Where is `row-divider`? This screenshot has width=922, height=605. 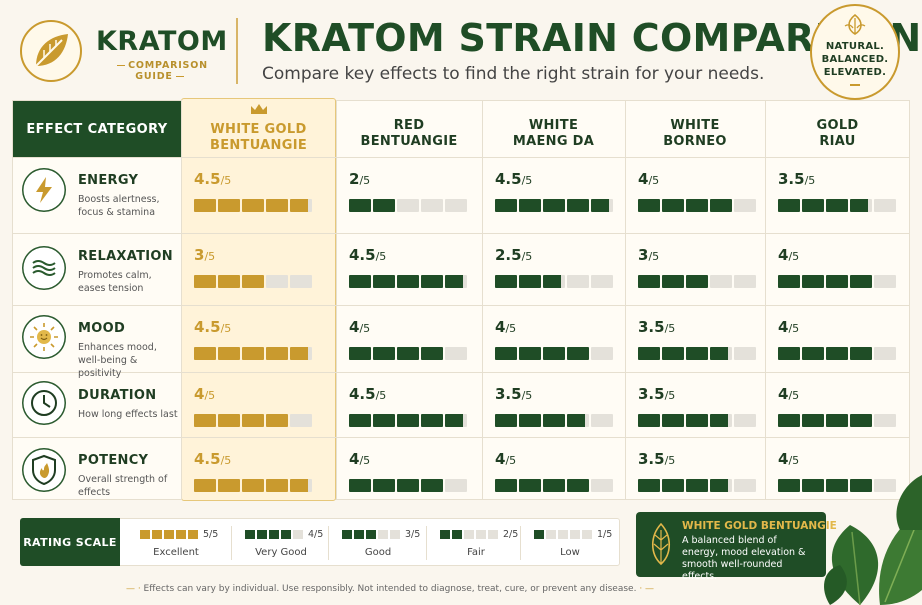 row-divider is located at coordinates (461, 233).